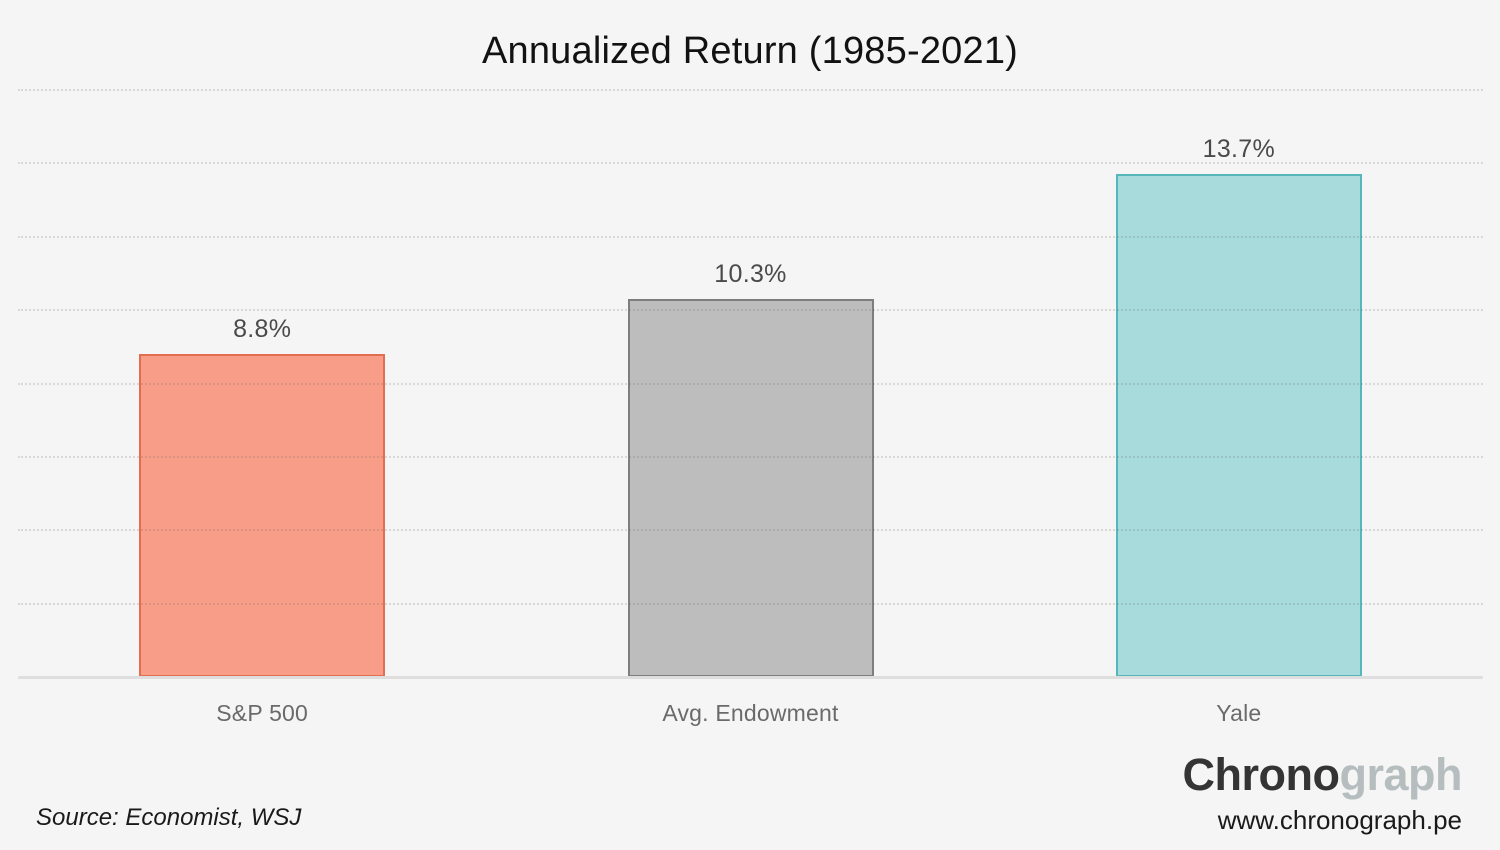 Image resolution: width=1500 pixels, height=850 pixels. Describe the element at coordinates (1239, 713) in the screenshot. I see `category-label-yale: Yale` at that location.